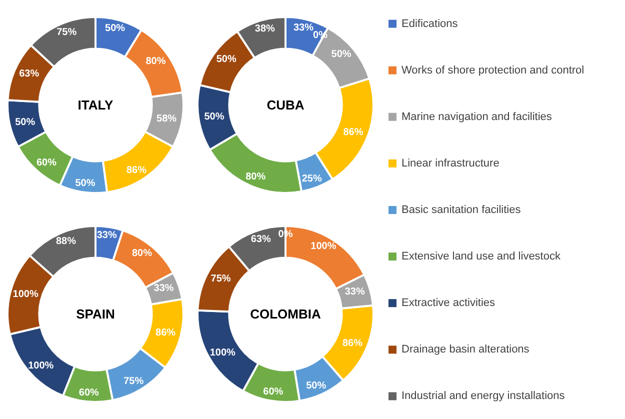 The width and height of the screenshot is (625, 419). Describe the element at coordinates (481, 256) in the screenshot. I see `legend-label: Extensive land use and livestock` at that location.